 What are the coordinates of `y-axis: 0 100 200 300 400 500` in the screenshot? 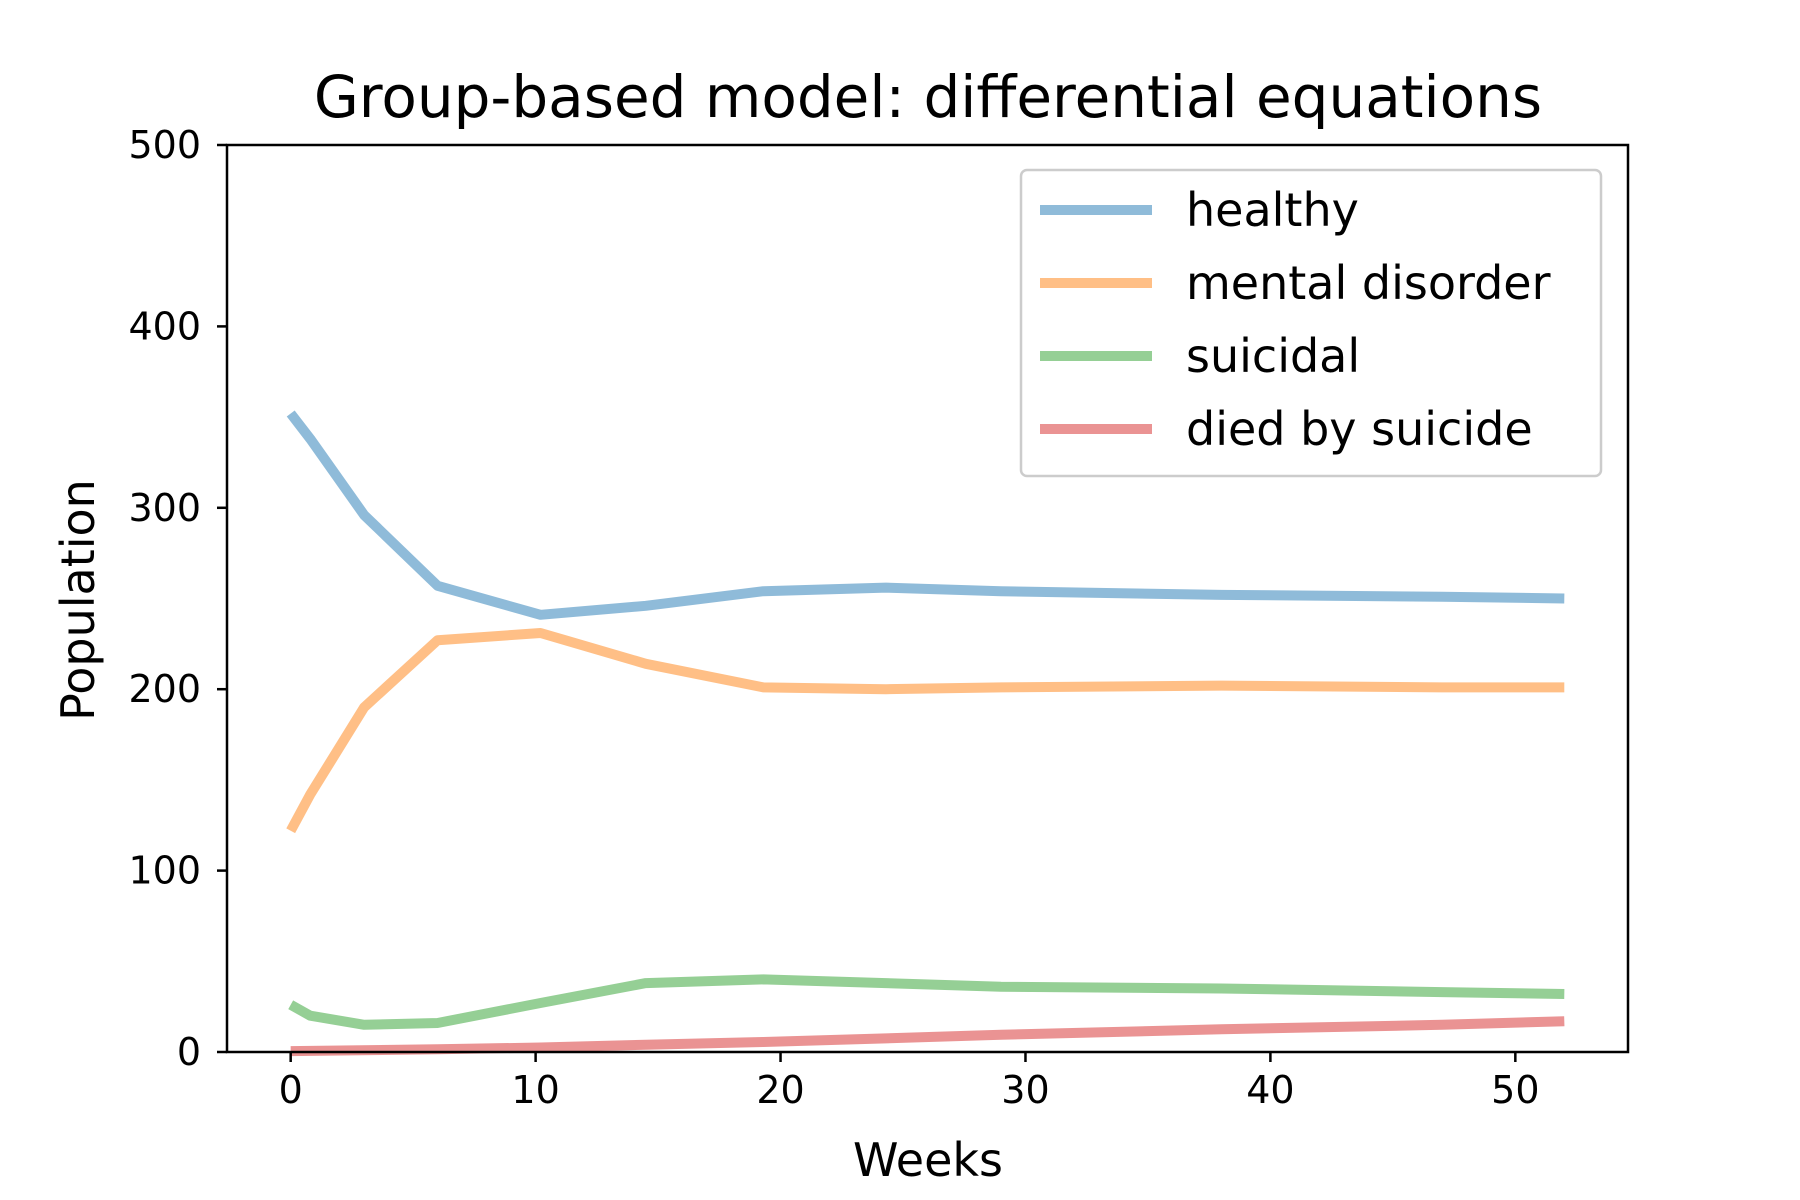 It's located at (177, 598).